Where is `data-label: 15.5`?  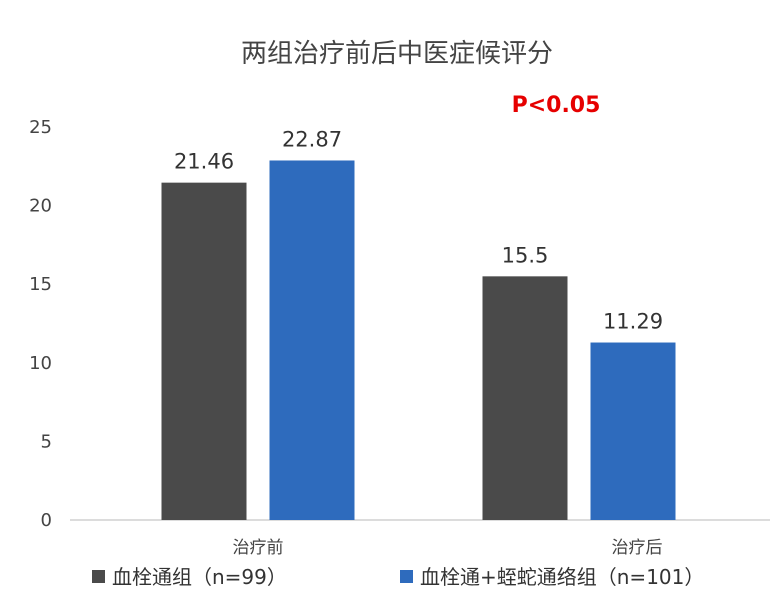 data-label: 15.5 is located at coordinates (525, 255).